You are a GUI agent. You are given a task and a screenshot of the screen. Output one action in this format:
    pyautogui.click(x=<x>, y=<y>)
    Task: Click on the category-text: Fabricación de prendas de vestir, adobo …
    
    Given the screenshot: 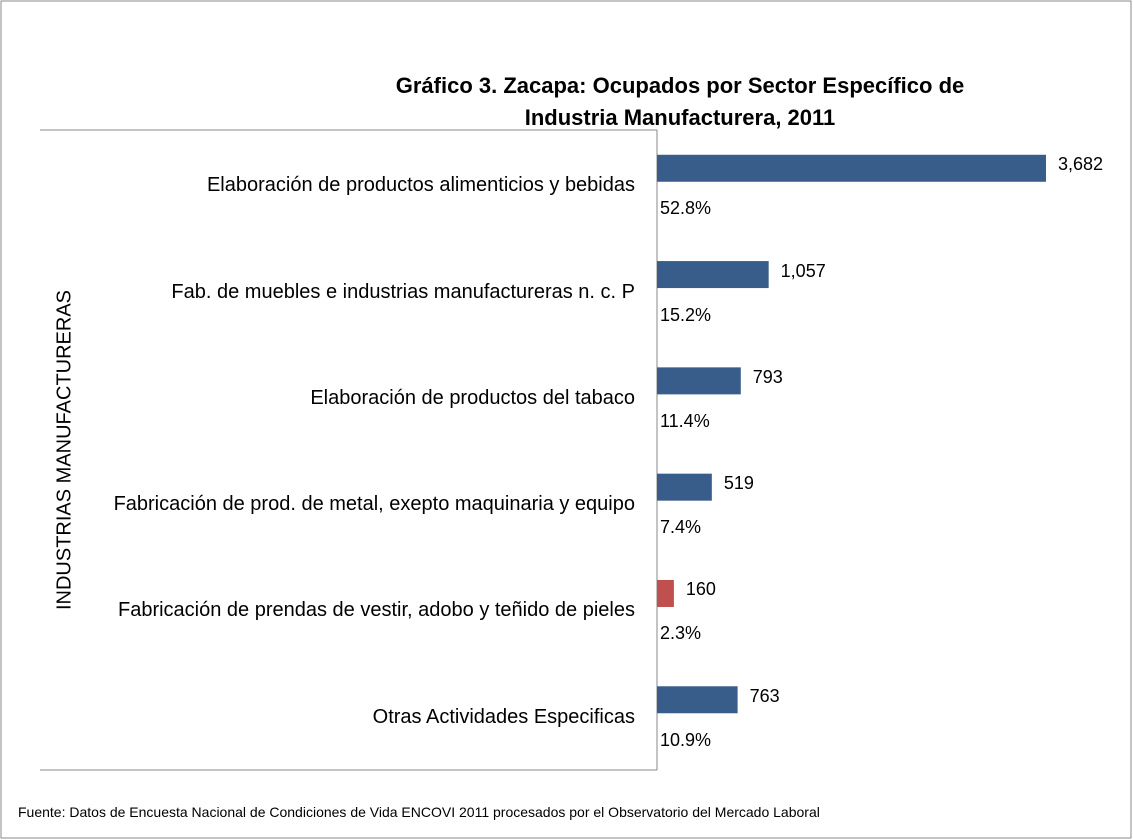 What is the action you would take?
    pyautogui.click(x=376, y=610)
    